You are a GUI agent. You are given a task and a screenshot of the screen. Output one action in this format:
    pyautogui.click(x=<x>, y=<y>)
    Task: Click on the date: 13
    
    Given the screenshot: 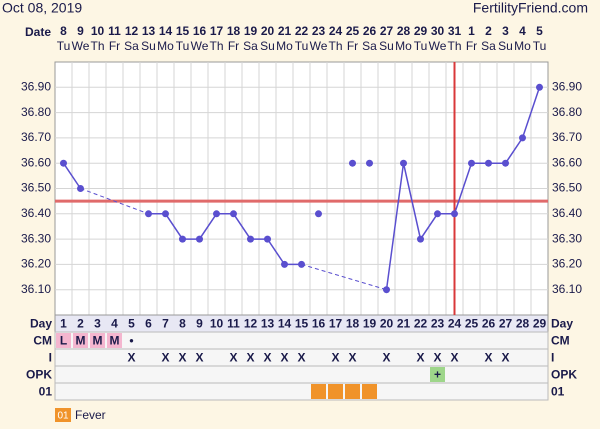 What is the action you would take?
    pyautogui.click(x=149, y=31)
    